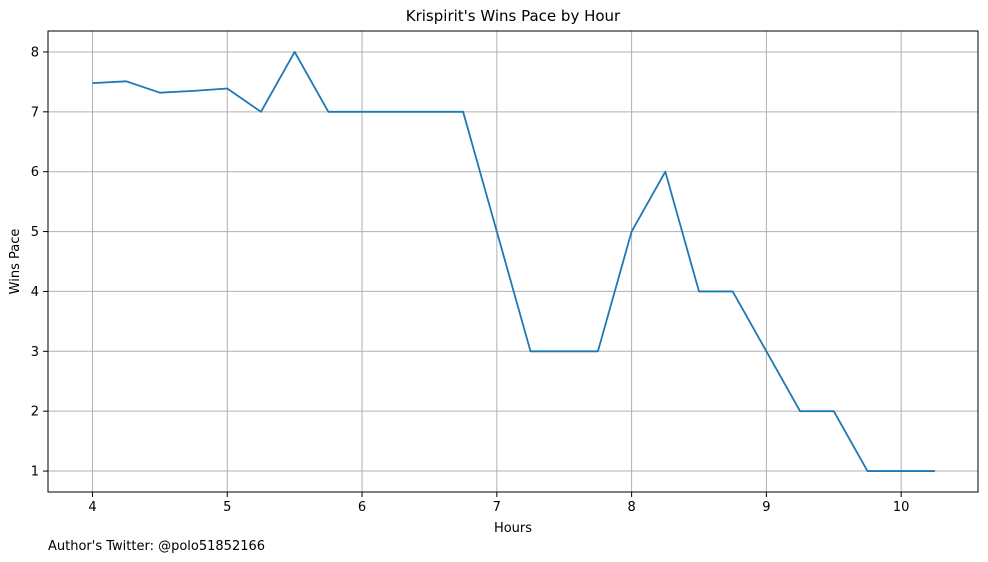  Describe the element at coordinates (766, 507) in the screenshot. I see `x-tick-label: 9` at that location.